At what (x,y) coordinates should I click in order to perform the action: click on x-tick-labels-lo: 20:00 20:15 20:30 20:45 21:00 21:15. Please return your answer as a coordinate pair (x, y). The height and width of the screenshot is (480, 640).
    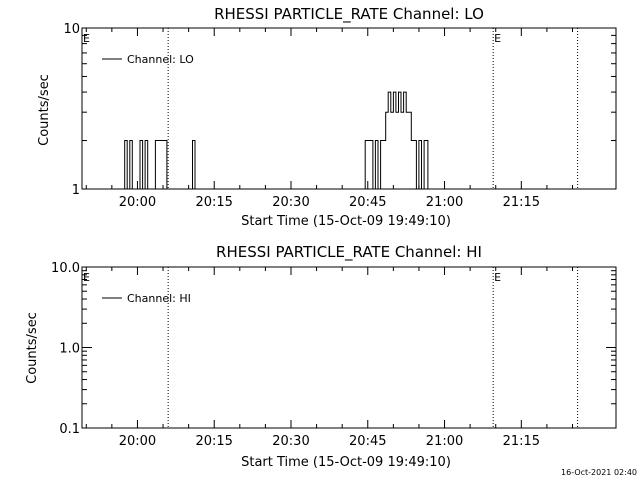
    Looking at the image, I should click on (329, 202).